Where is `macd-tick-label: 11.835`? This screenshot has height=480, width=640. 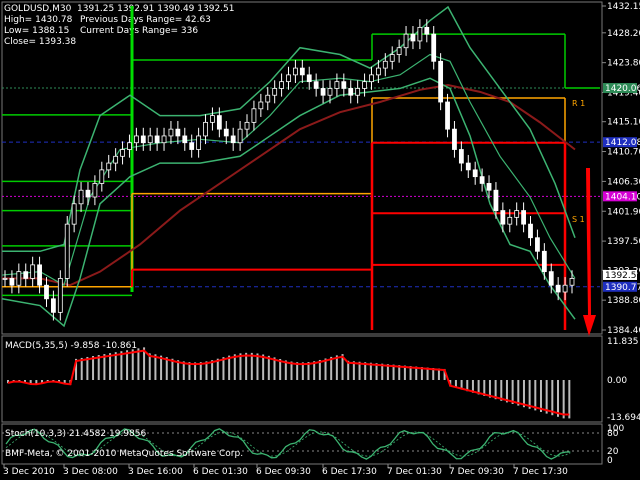 macd-tick-label: 11.835 is located at coordinates (623, 342).